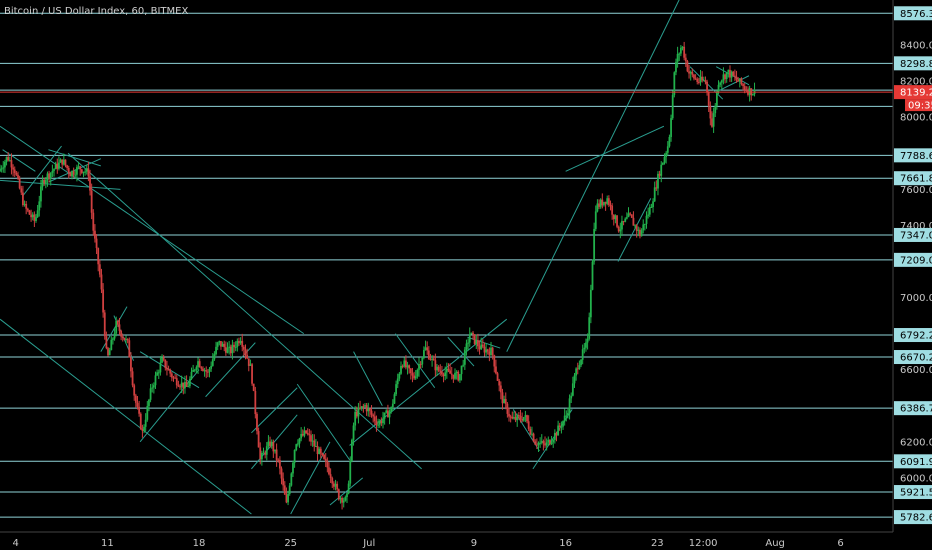 The height and width of the screenshot is (550, 932). I want to click on extra-level-lines, so click(446, 98).